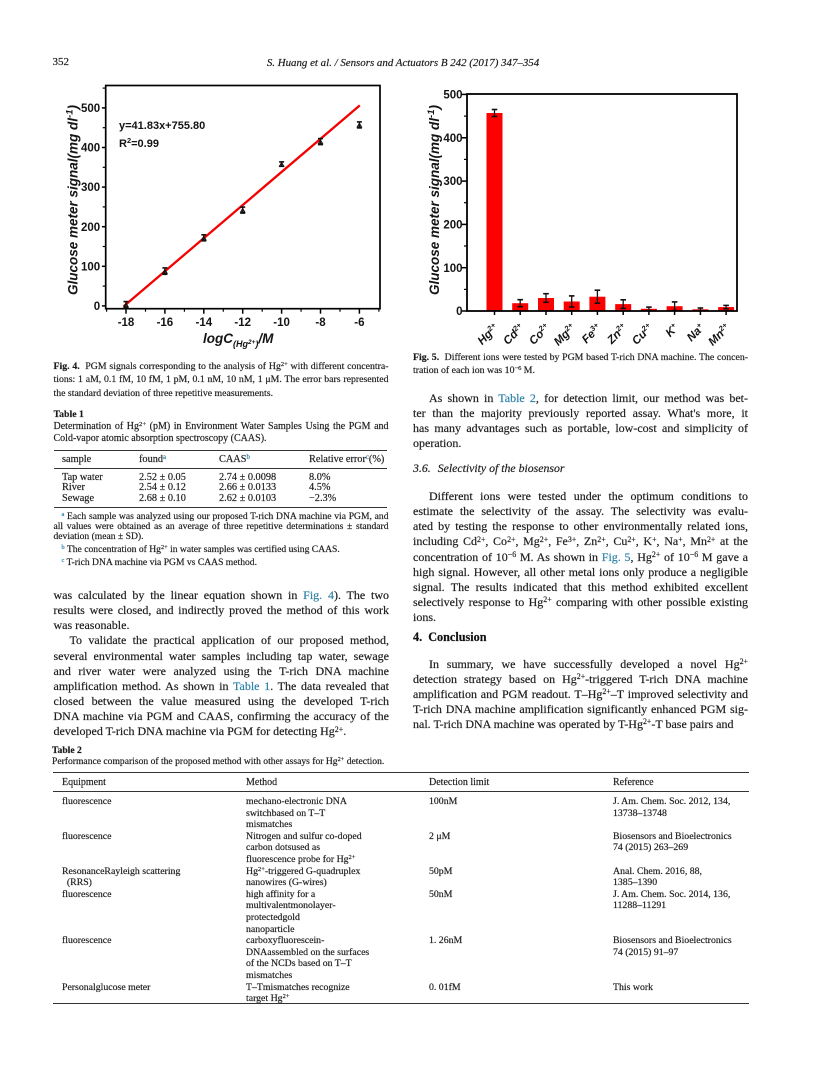 The height and width of the screenshot is (1080, 816). What do you see at coordinates (642, 333) in the screenshot?
I see `svg-text: Cu2+` at bounding box center [642, 333].